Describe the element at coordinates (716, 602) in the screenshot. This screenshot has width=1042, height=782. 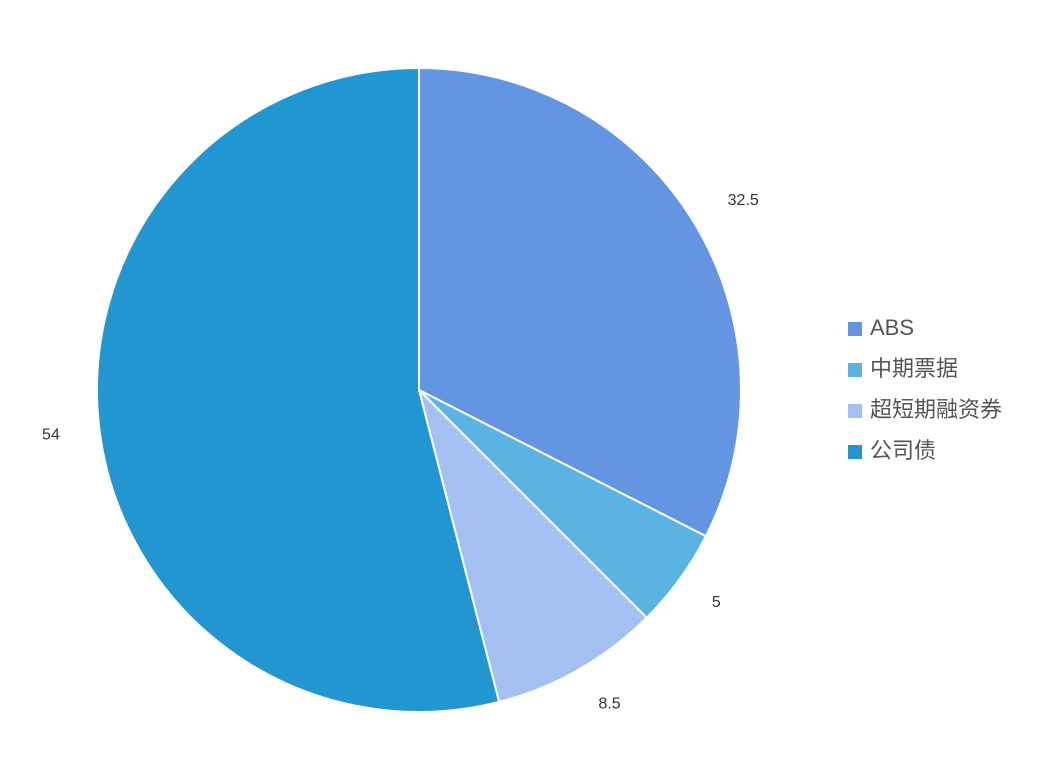
I see `data-label: 5` at that location.